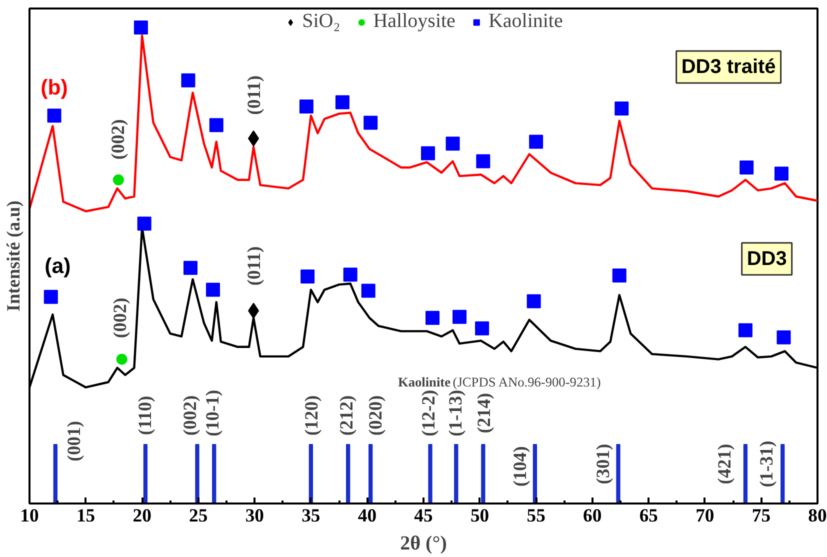 The image size is (827, 557). I want to click on annotation: (b), so click(54, 88).